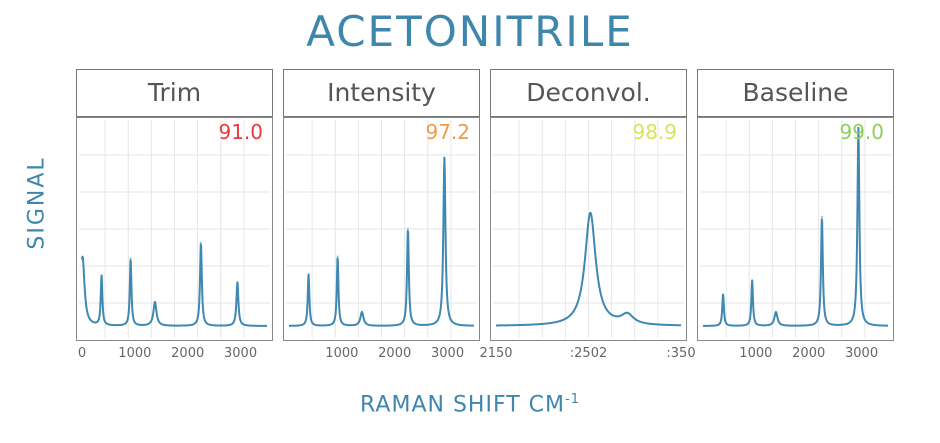 The width and height of the screenshot is (940, 443). Describe the element at coordinates (240, 132) in the screenshot. I see `quality-score: 91.0` at that location.